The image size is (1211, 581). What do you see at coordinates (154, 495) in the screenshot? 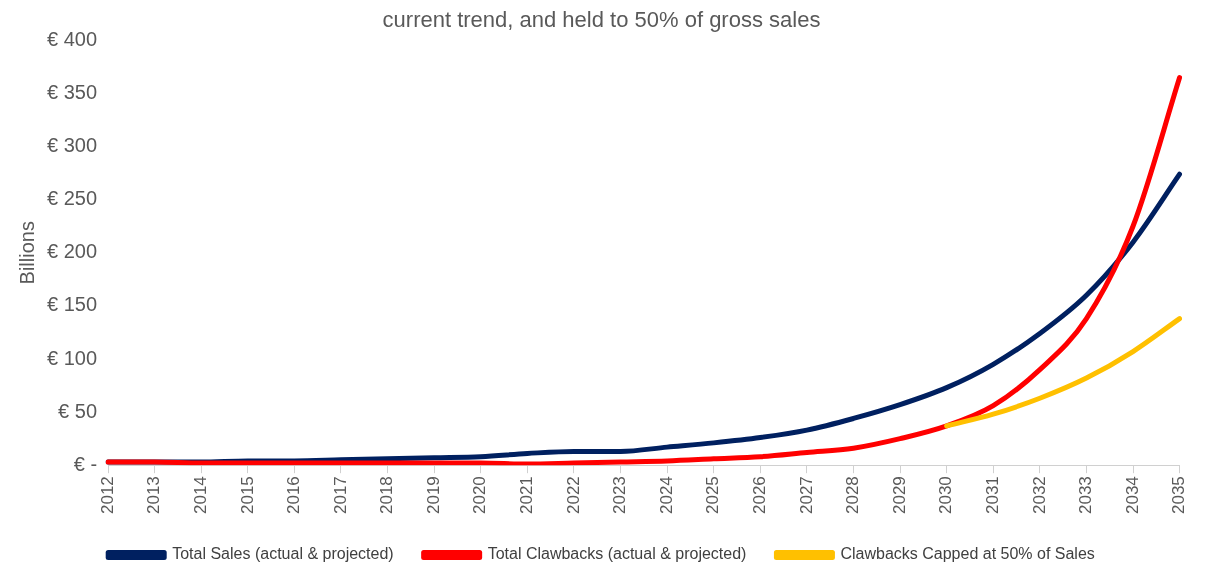
I see `x-tick-label: 2013` at bounding box center [154, 495].